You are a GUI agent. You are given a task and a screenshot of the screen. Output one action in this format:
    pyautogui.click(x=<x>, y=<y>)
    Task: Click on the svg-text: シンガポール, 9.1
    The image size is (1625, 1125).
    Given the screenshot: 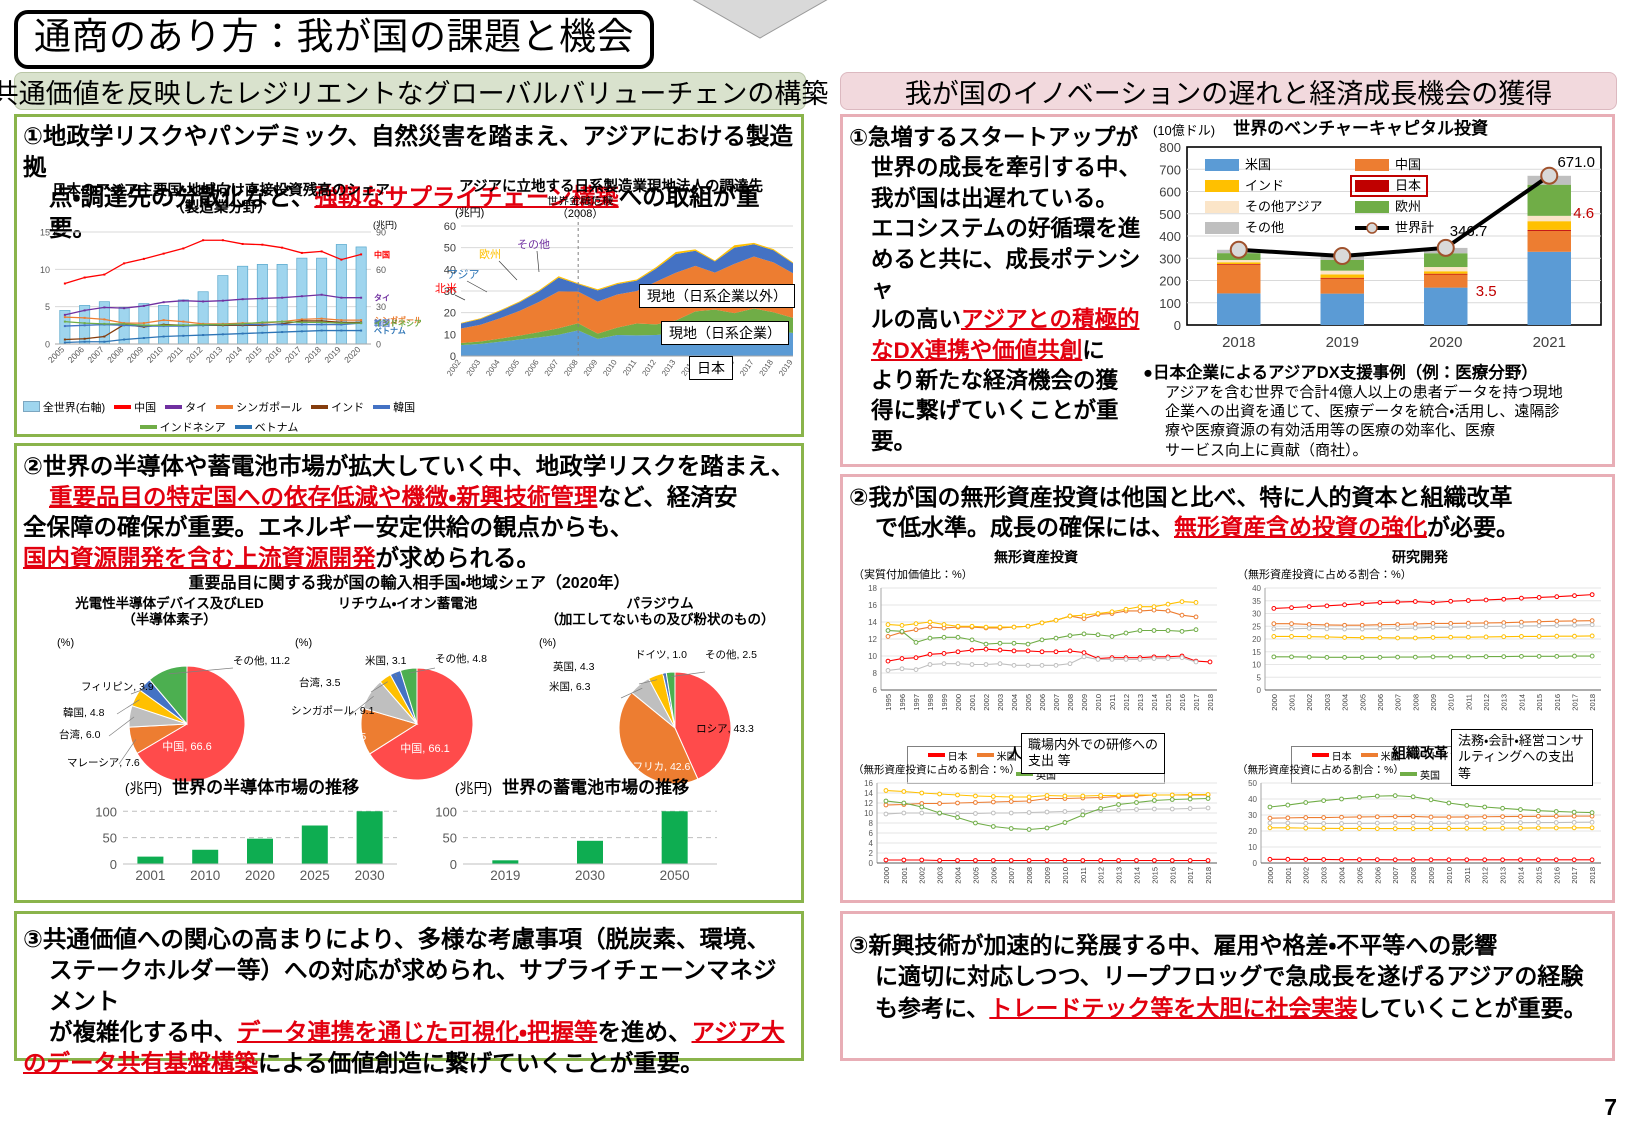 What is the action you would take?
    pyautogui.click(x=333, y=711)
    